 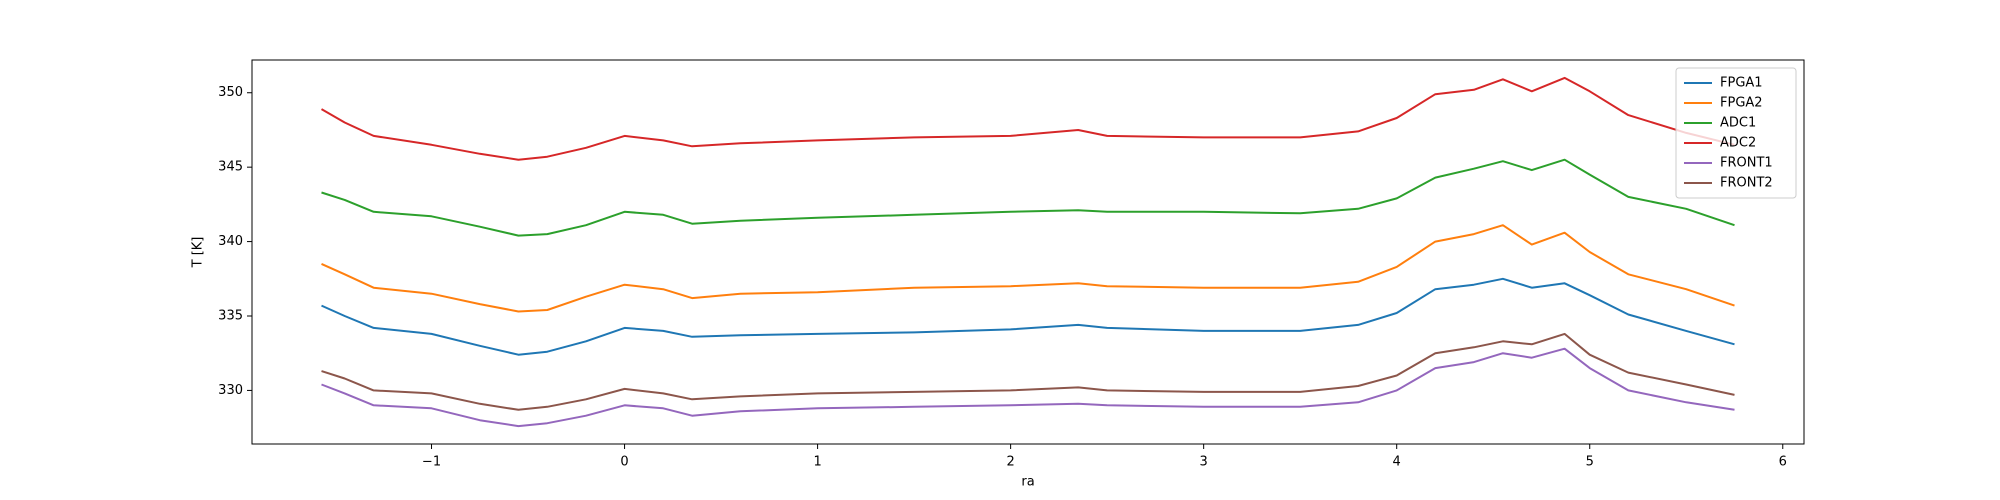 What do you see at coordinates (1741, 83) in the screenshot?
I see `legend-label: FPGA1` at bounding box center [1741, 83].